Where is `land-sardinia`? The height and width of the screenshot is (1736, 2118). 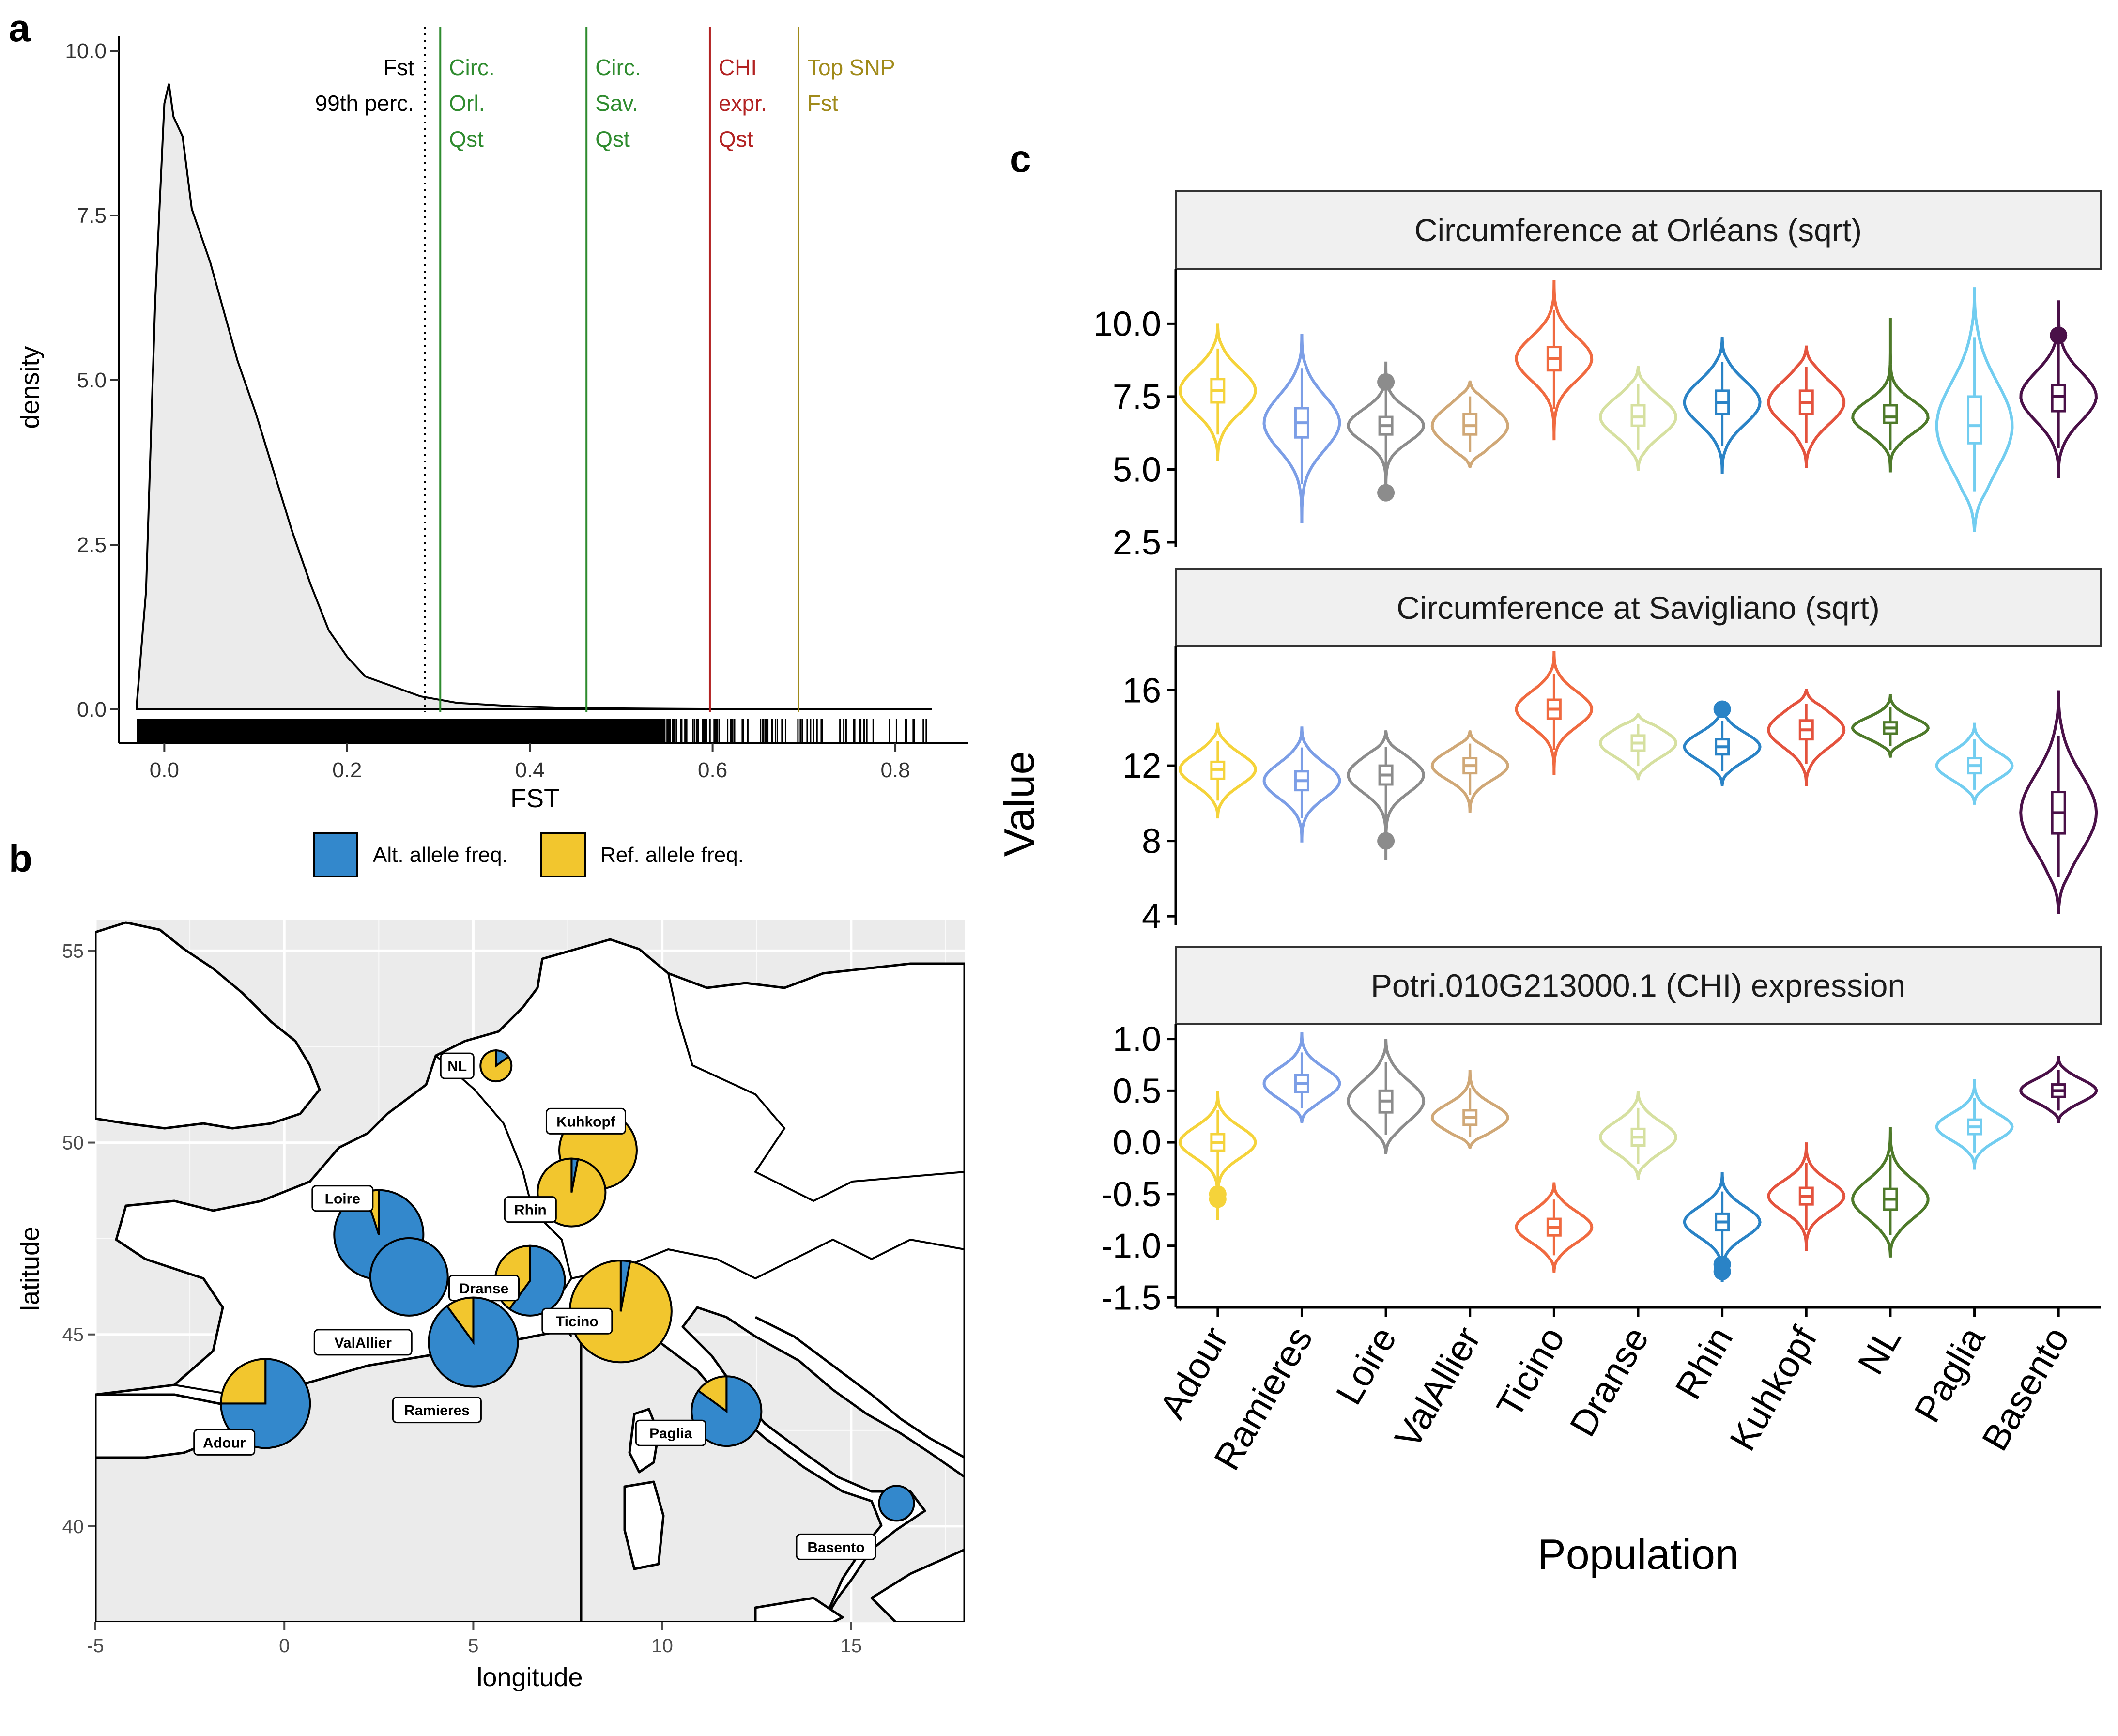 land-sardinia is located at coordinates (644, 1525).